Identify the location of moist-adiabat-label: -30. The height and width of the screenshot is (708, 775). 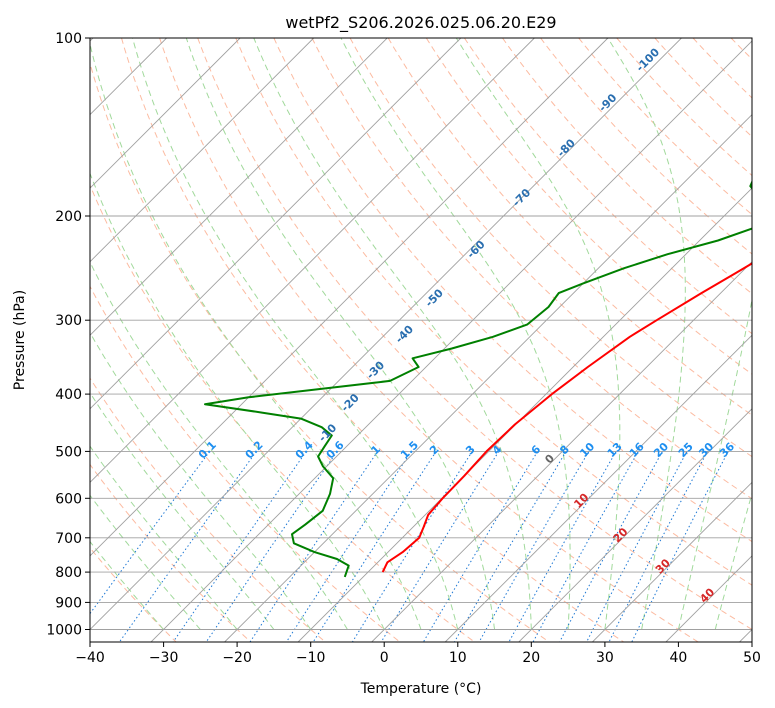
(375, 369).